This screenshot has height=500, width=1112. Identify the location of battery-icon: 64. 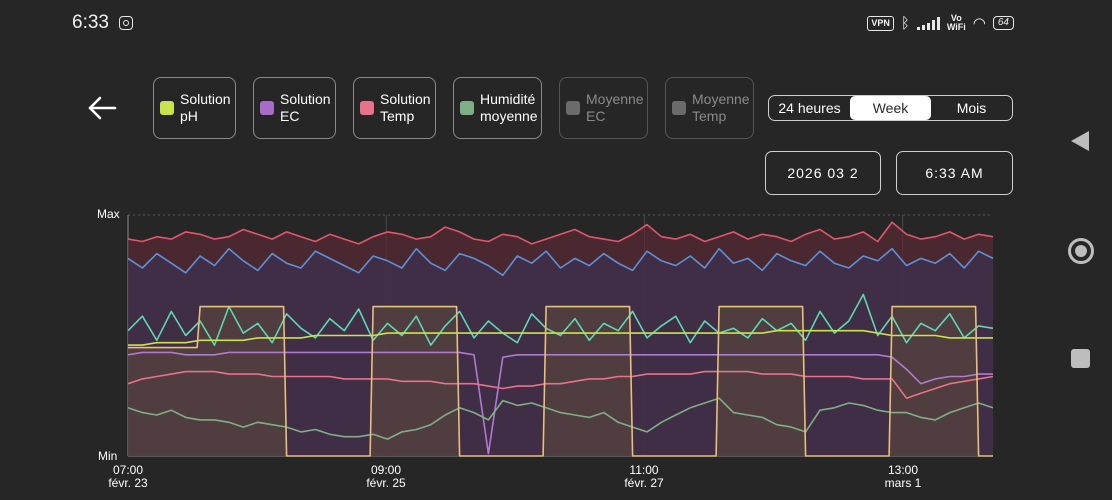
(1003, 23).